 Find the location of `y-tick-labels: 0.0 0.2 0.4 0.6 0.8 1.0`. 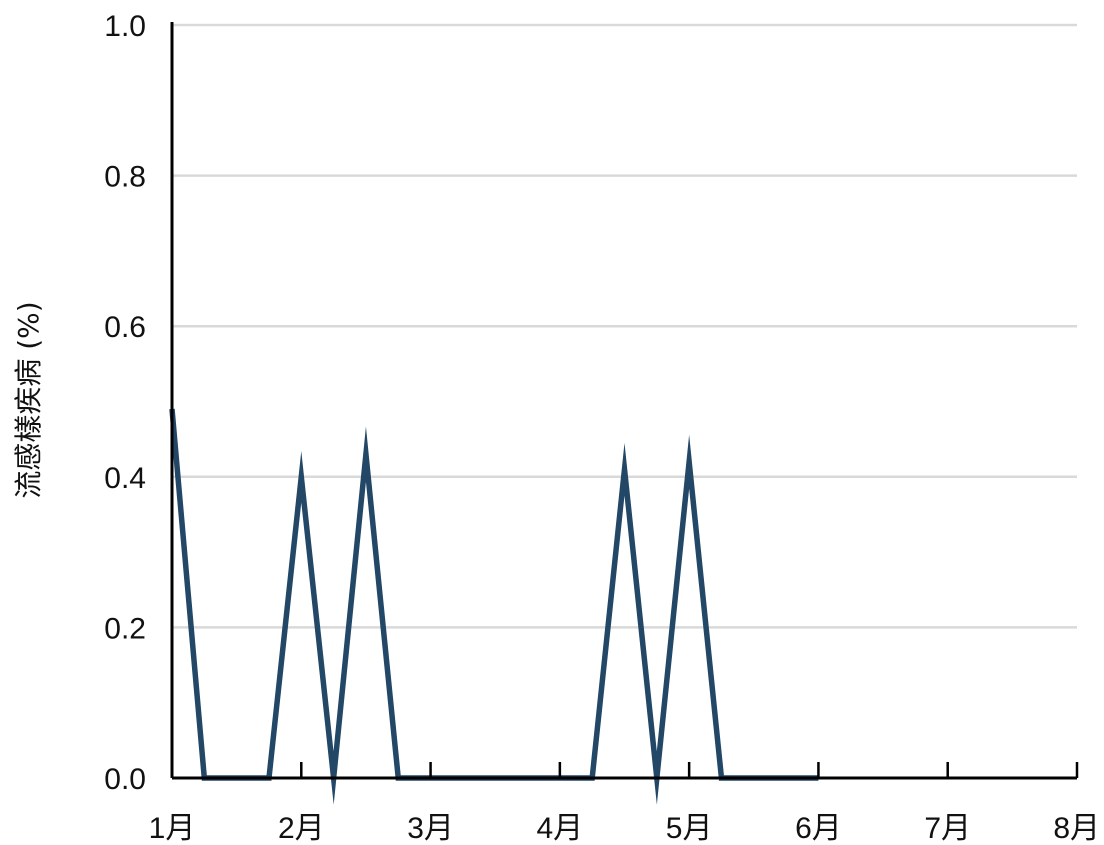

y-tick-labels: 0.0 0.2 0.4 0.6 0.8 1.0 is located at coordinates (125, 403).